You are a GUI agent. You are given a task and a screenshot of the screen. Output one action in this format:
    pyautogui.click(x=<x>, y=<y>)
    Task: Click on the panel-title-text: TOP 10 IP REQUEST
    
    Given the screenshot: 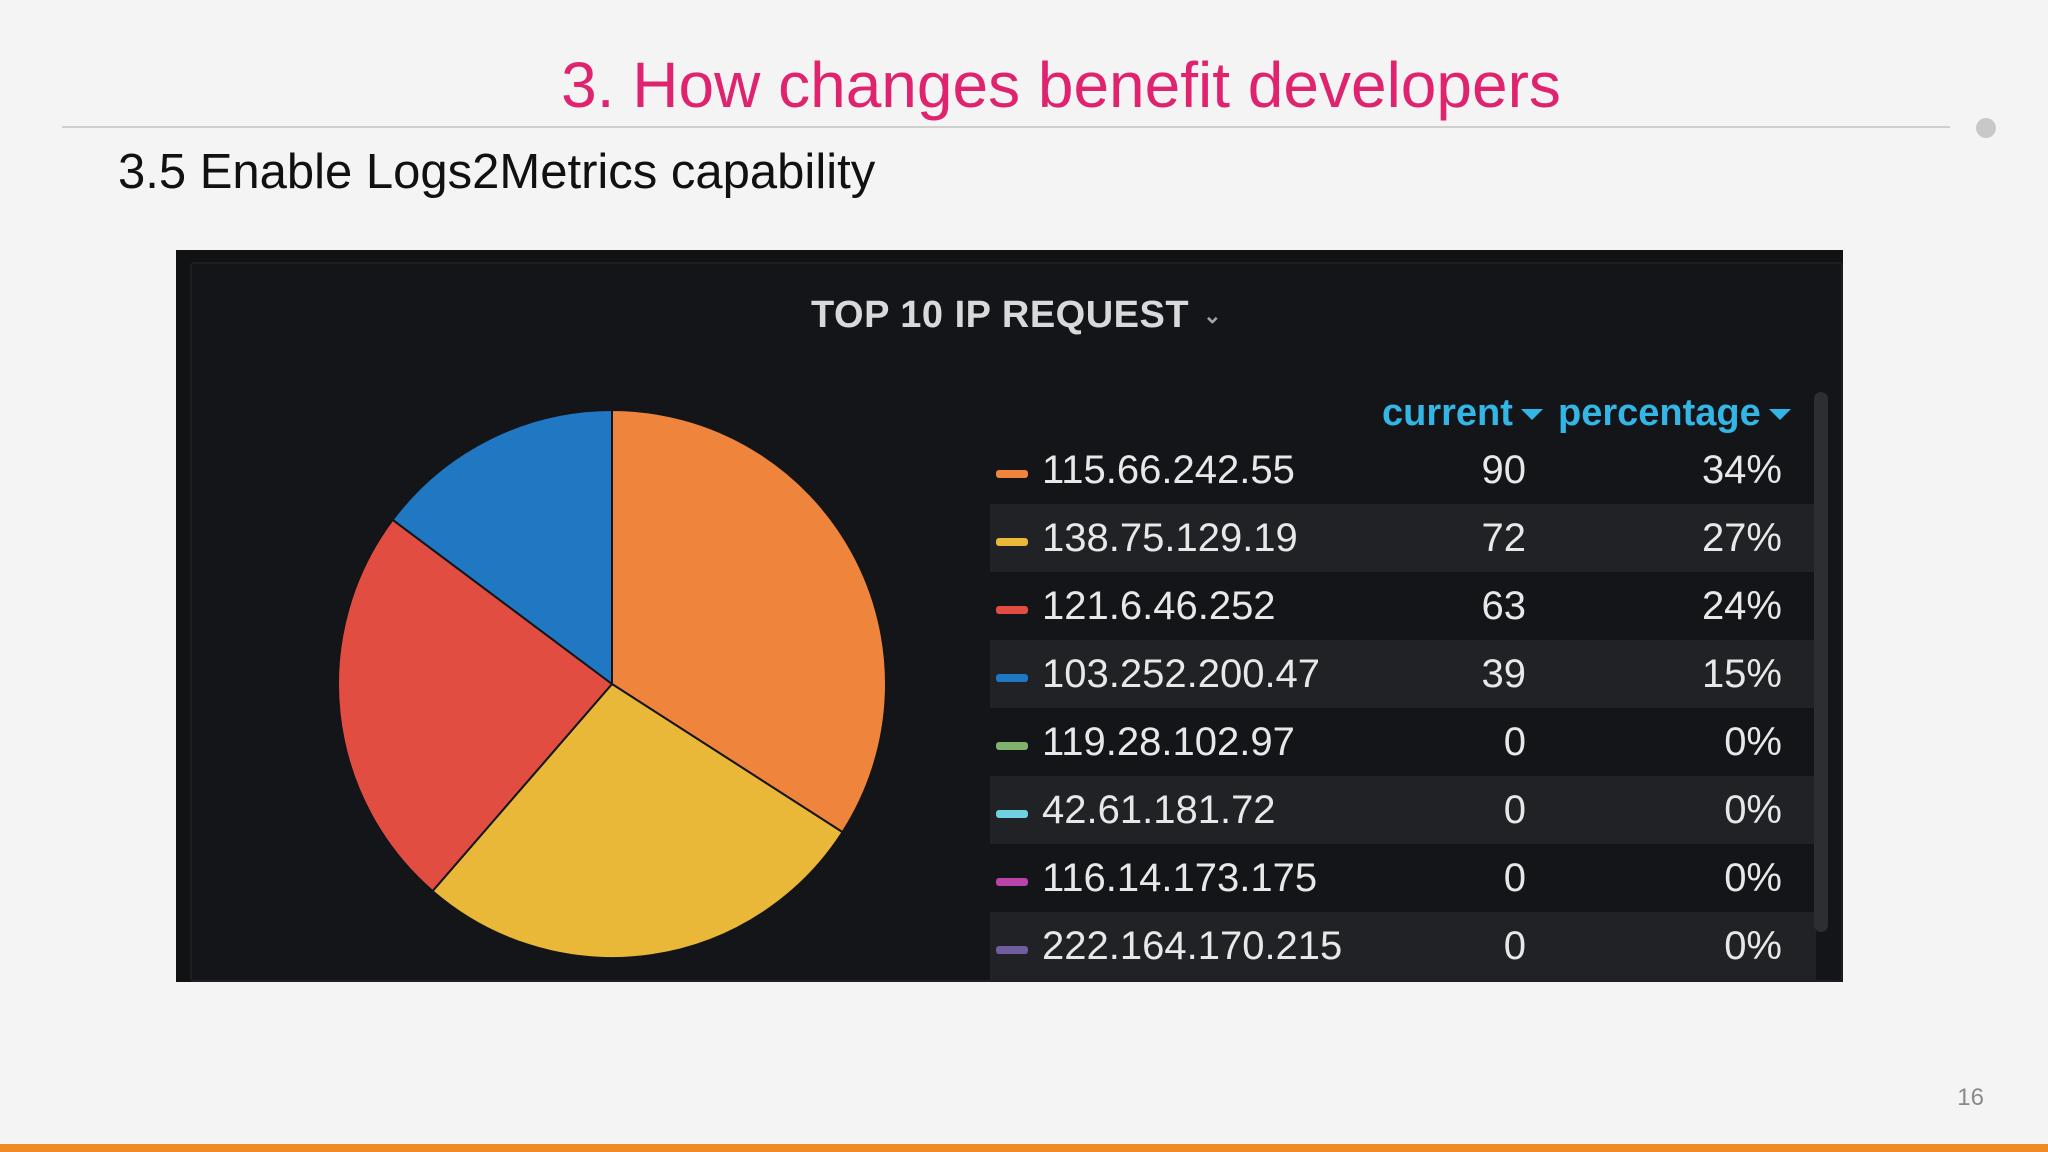 What is the action you would take?
    pyautogui.click(x=1000, y=315)
    